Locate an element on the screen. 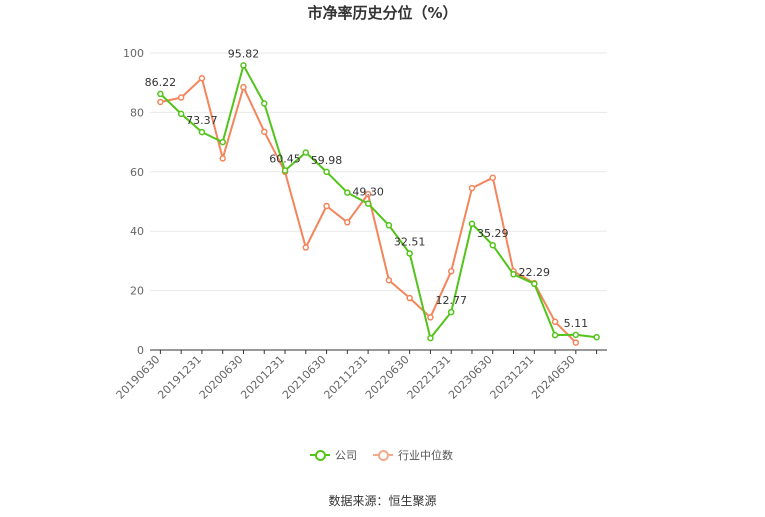 Image resolution: width=765 pixels, height=517 pixels. data-label: 22.29 is located at coordinates (535, 272).